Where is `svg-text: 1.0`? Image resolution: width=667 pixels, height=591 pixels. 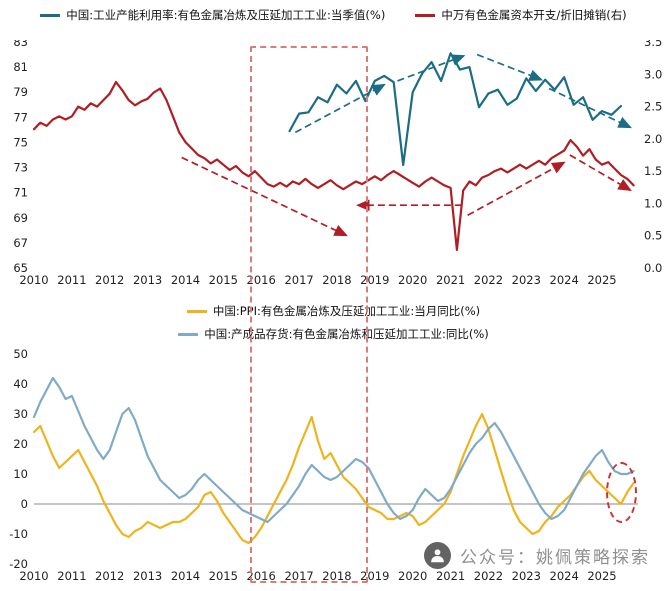
svg-text: 1.0 is located at coordinates (653, 203).